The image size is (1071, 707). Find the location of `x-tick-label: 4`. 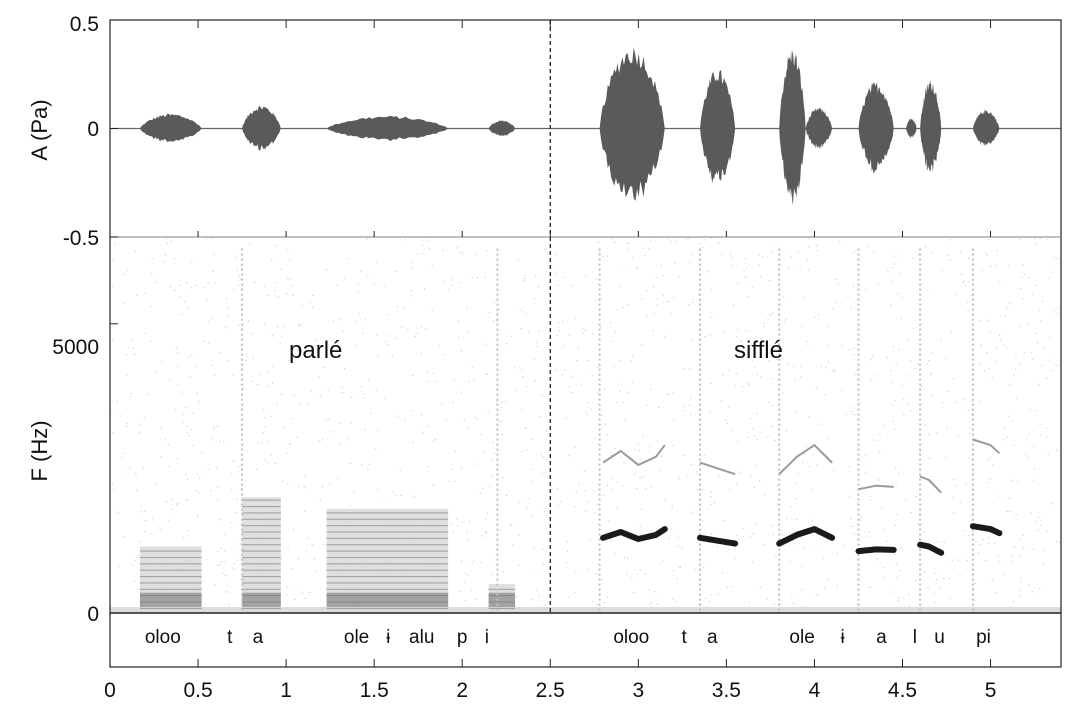

x-tick-label: 4 is located at coordinates (815, 690).